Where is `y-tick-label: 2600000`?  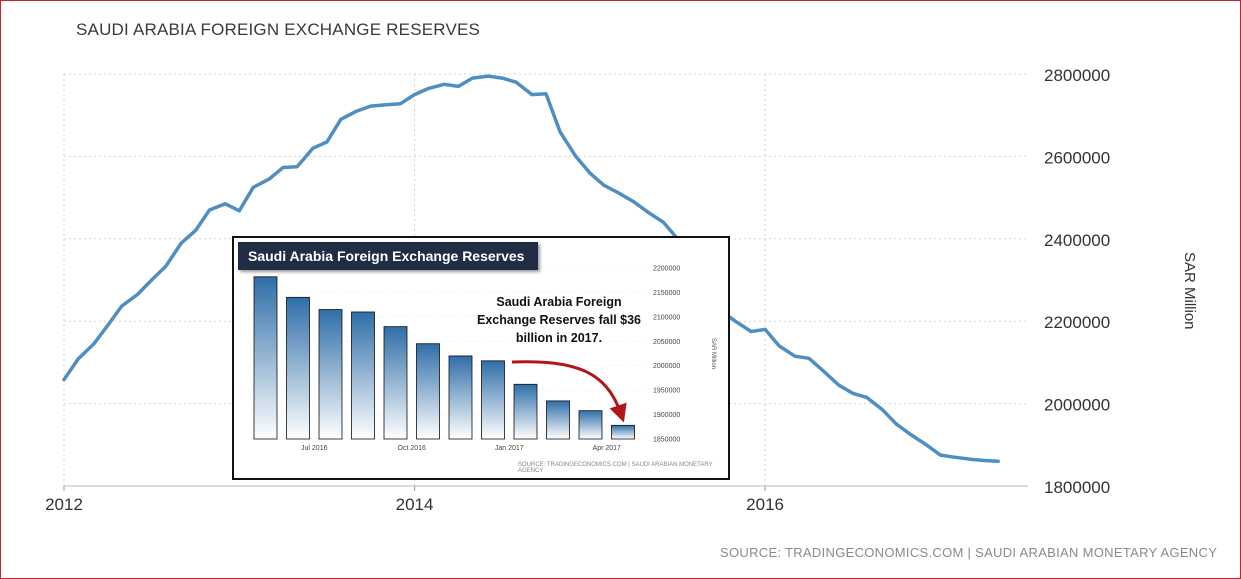
y-tick-label: 2600000 is located at coordinates (1077, 157).